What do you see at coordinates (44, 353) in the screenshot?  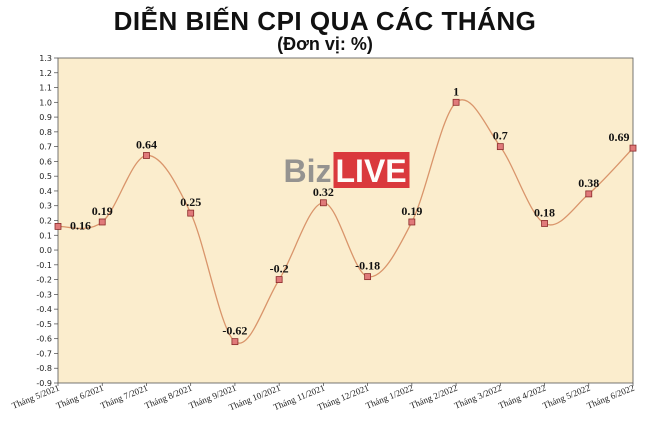 I see `y-tick-label: -0.7` at bounding box center [44, 353].